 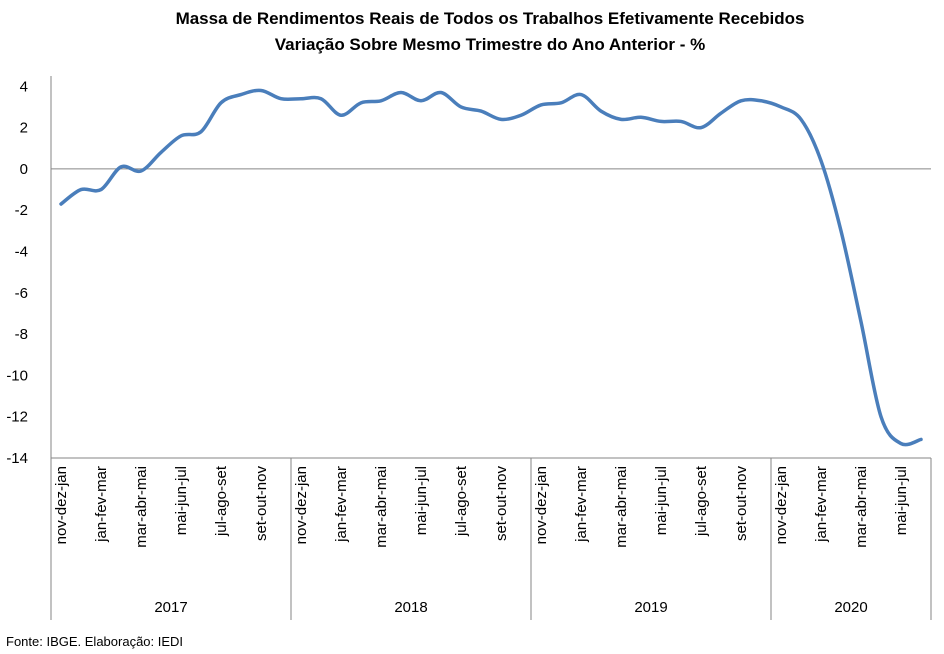 I want to click on y-tick-label: -4, so click(x=21, y=252).